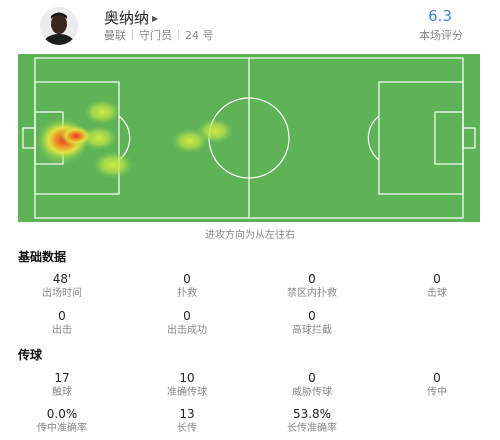 The image size is (500, 440). What do you see at coordinates (62, 279) in the screenshot?
I see `stat-value: 48'` at bounding box center [62, 279].